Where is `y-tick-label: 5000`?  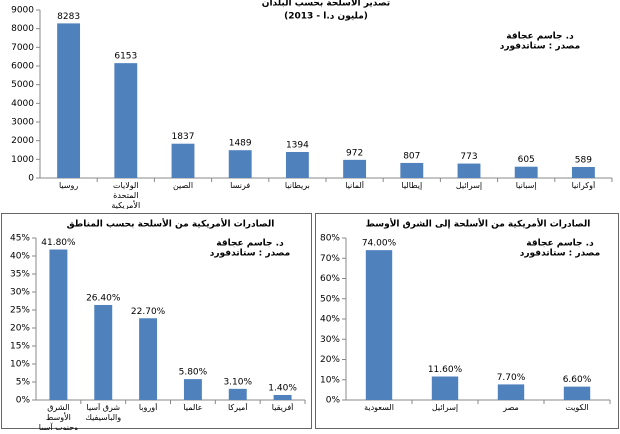 y-tick-label: 5000 is located at coordinates (22, 85).